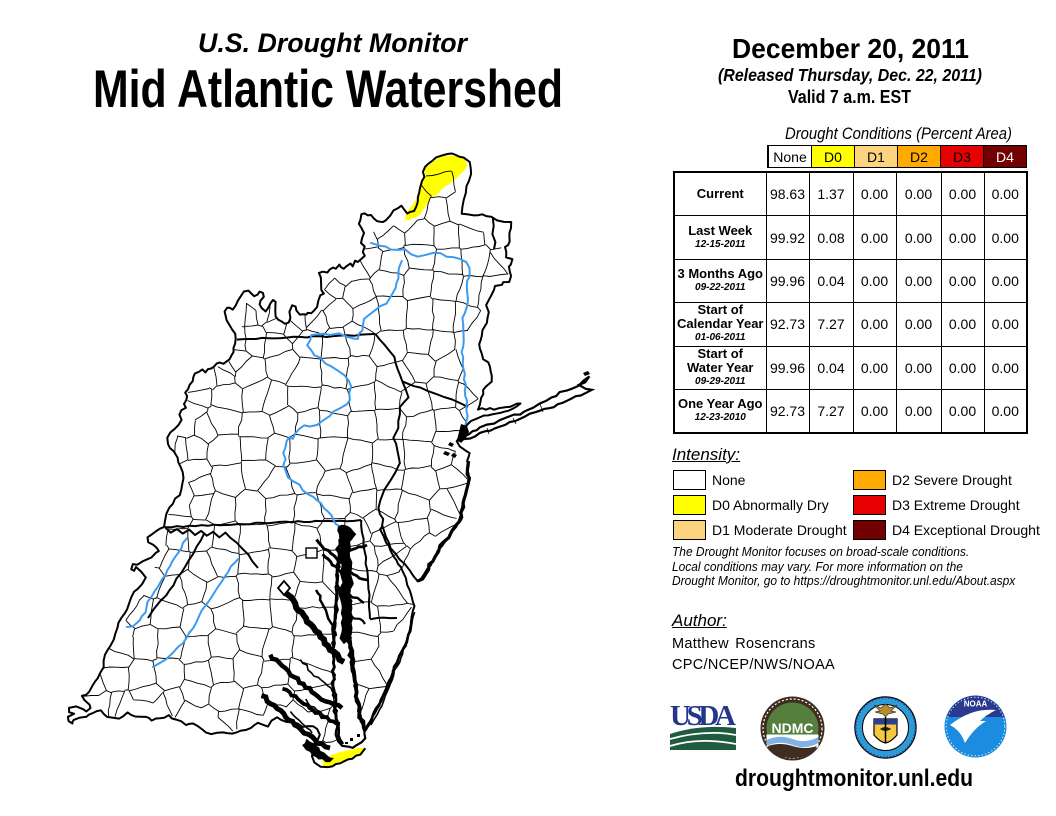 Image resolution: width=1056 pixels, height=816 pixels. What do you see at coordinates (850, 75) in the screenshot?
I see `svg-text:(Released Thursday, Dec. 22, 2: (Released Thursday, Dec. 22, 2011)` at bounding box center [850, 75].